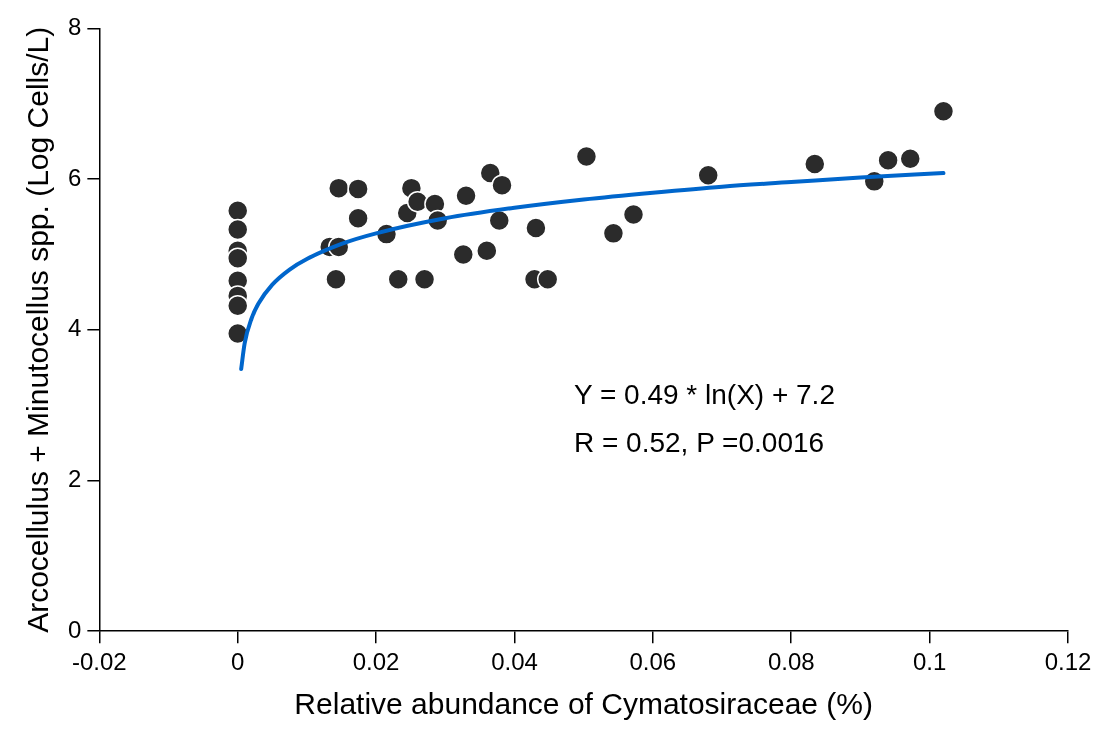 This screenshot has height=740, width=1120. What do you see at coordinates (376, 662) in the screenshot?
I see `x-tick-label: 0.02` at bounding box center [376, 662].